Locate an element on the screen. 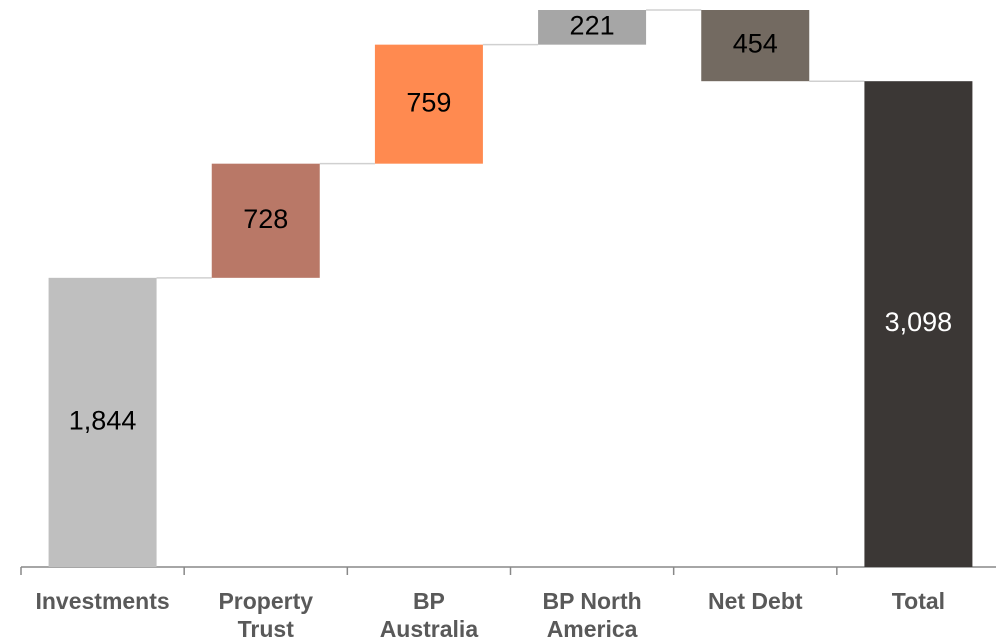  x-tick-label: BP North America is located at coordinates (591, 615).